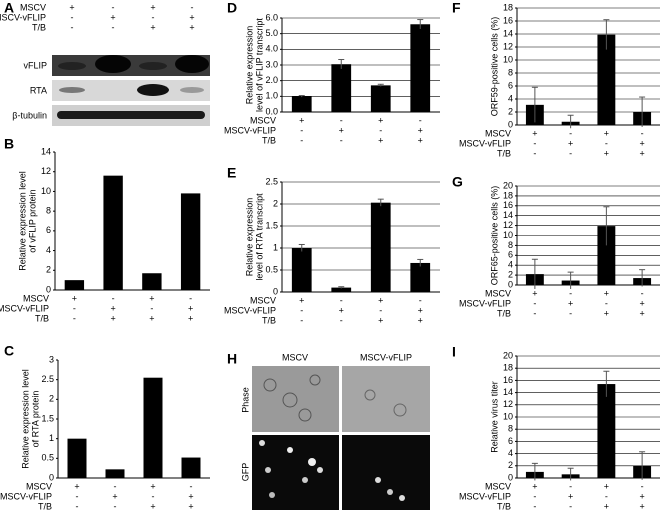  I want to click on y-axis-label: of vFLIP protein, so click(32, 220).